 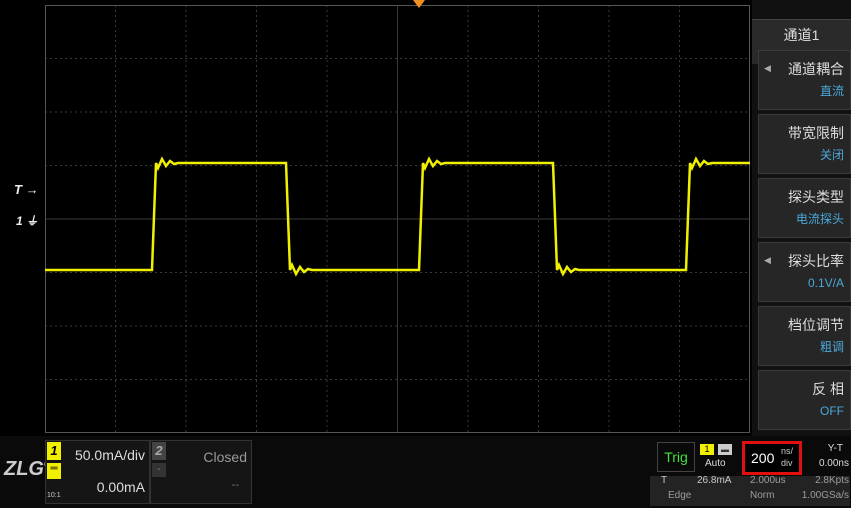 I want to click on menu-item-label: 探头比率, so click(x=816, y=261).